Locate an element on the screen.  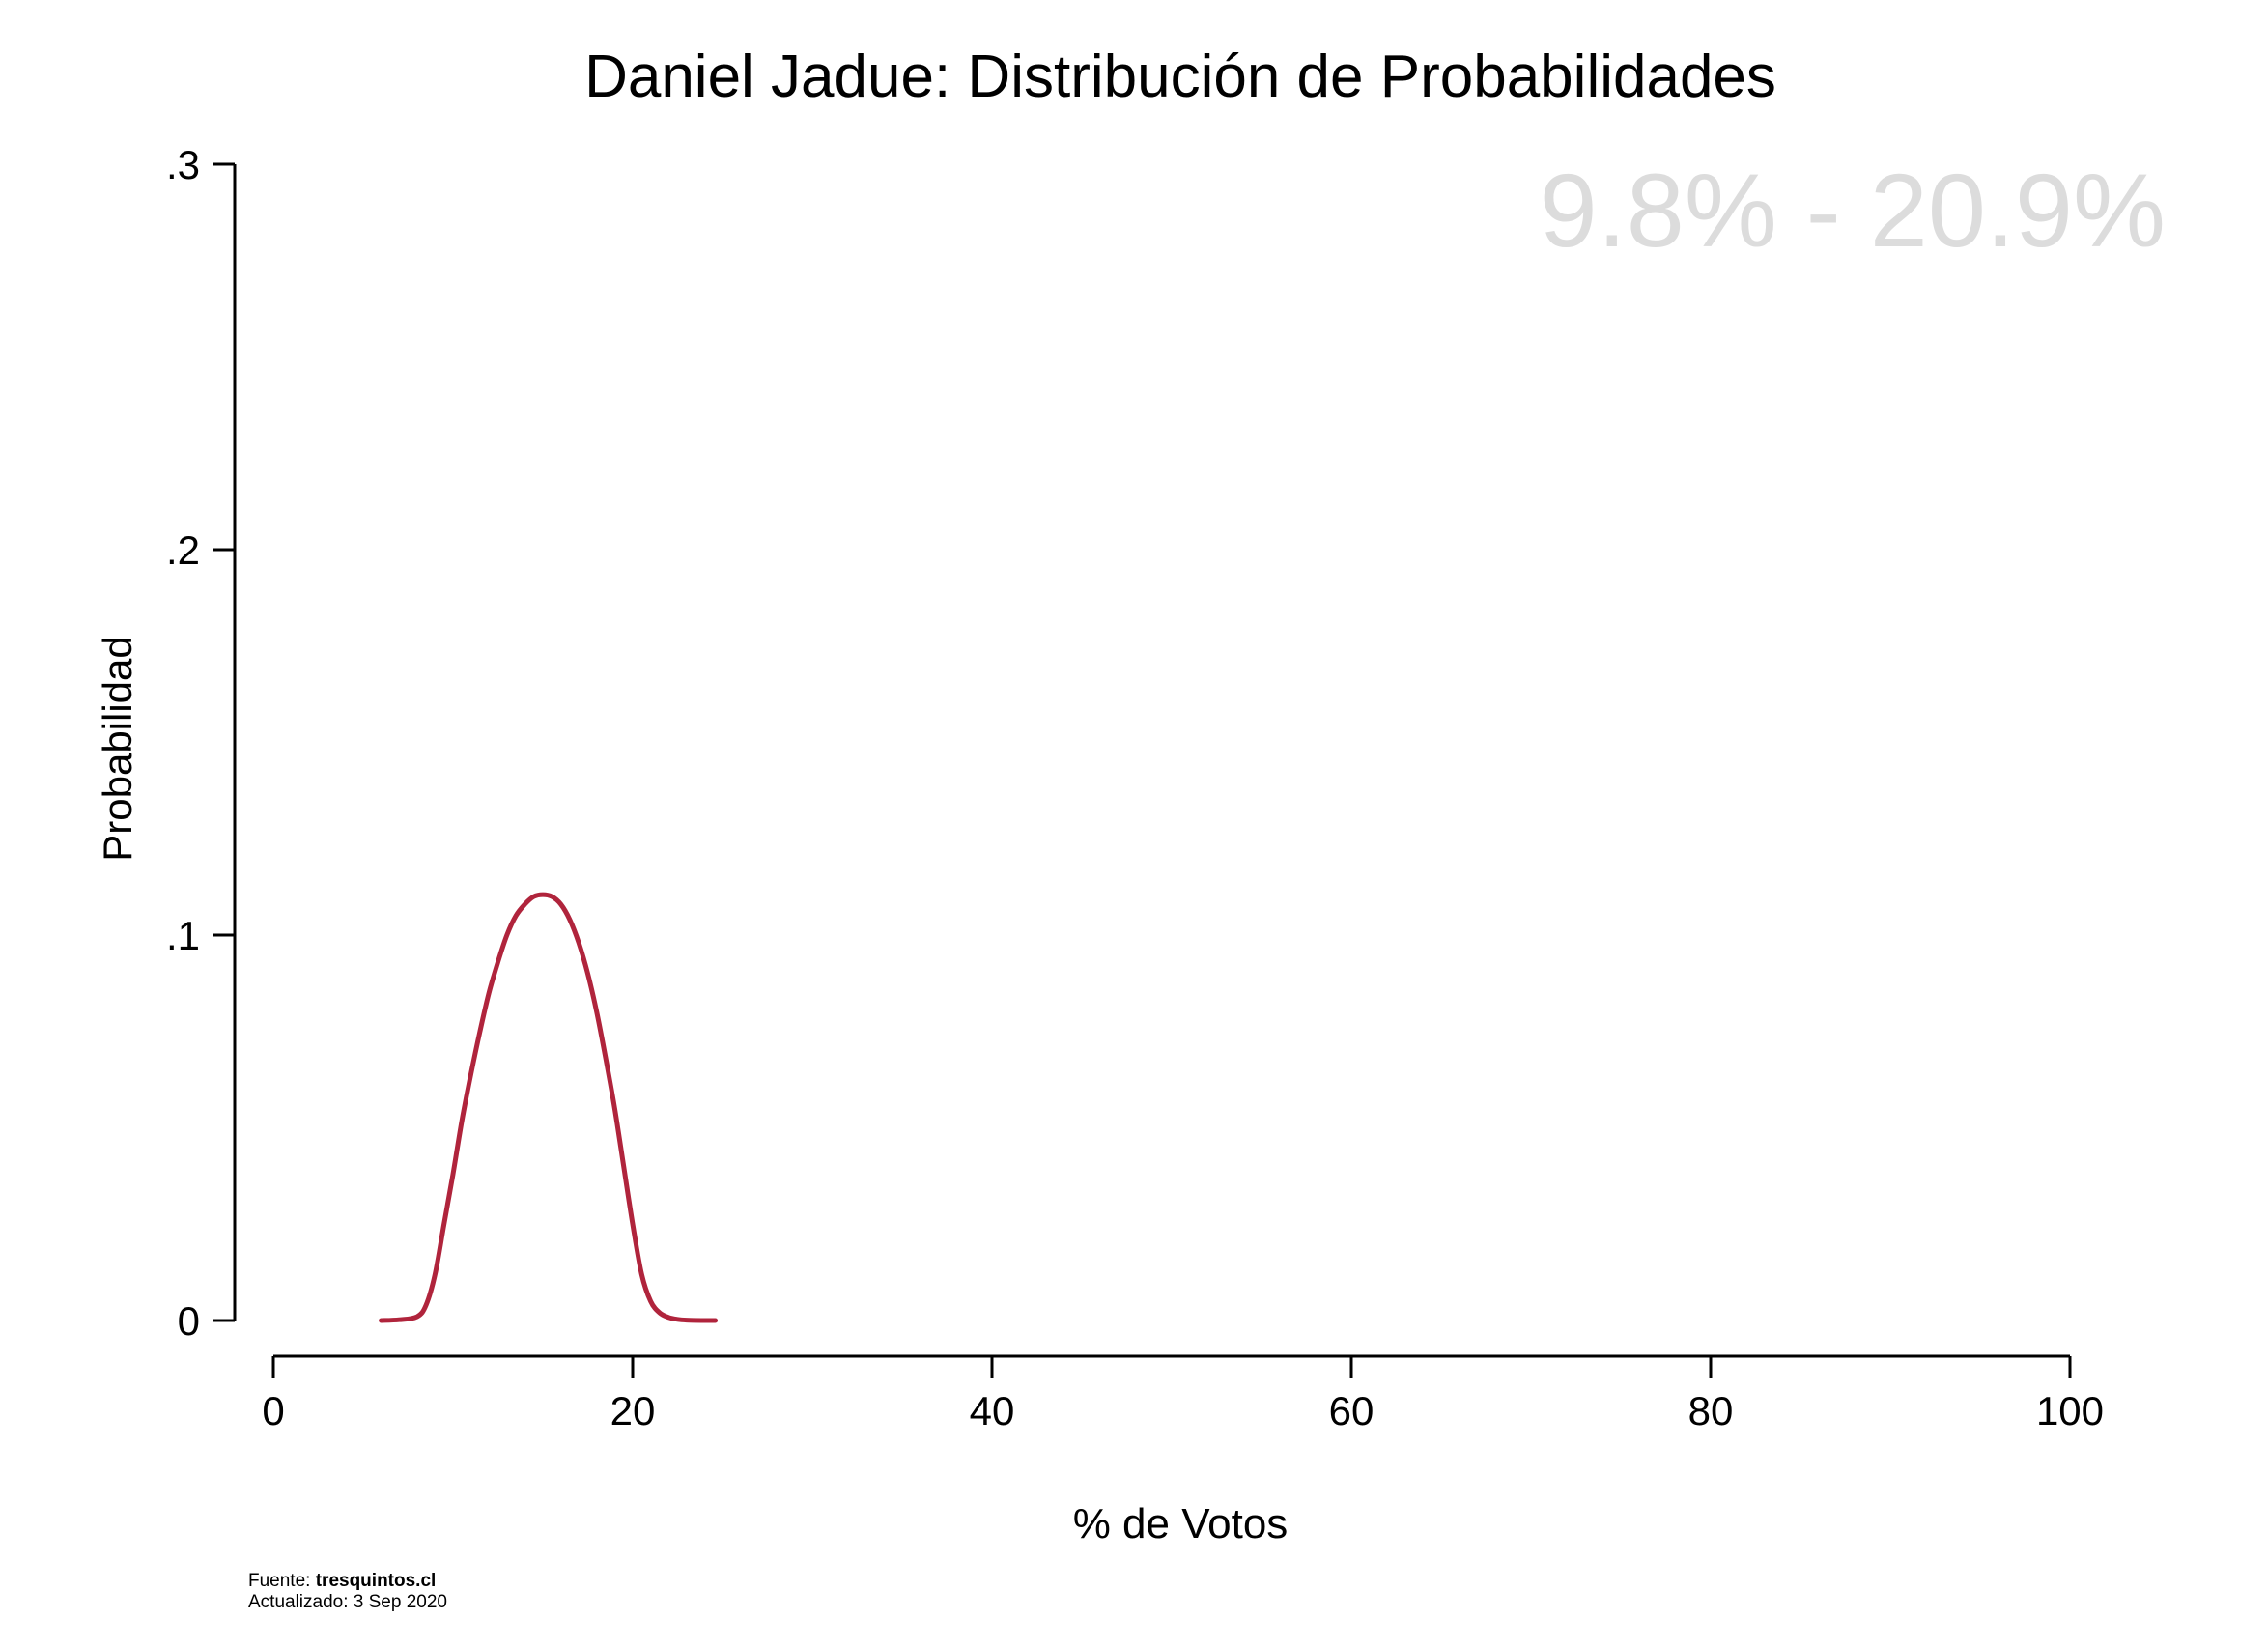
footer-updated: Actualizado: 3 Sep 2020 is located at coordinates (347, 1602).